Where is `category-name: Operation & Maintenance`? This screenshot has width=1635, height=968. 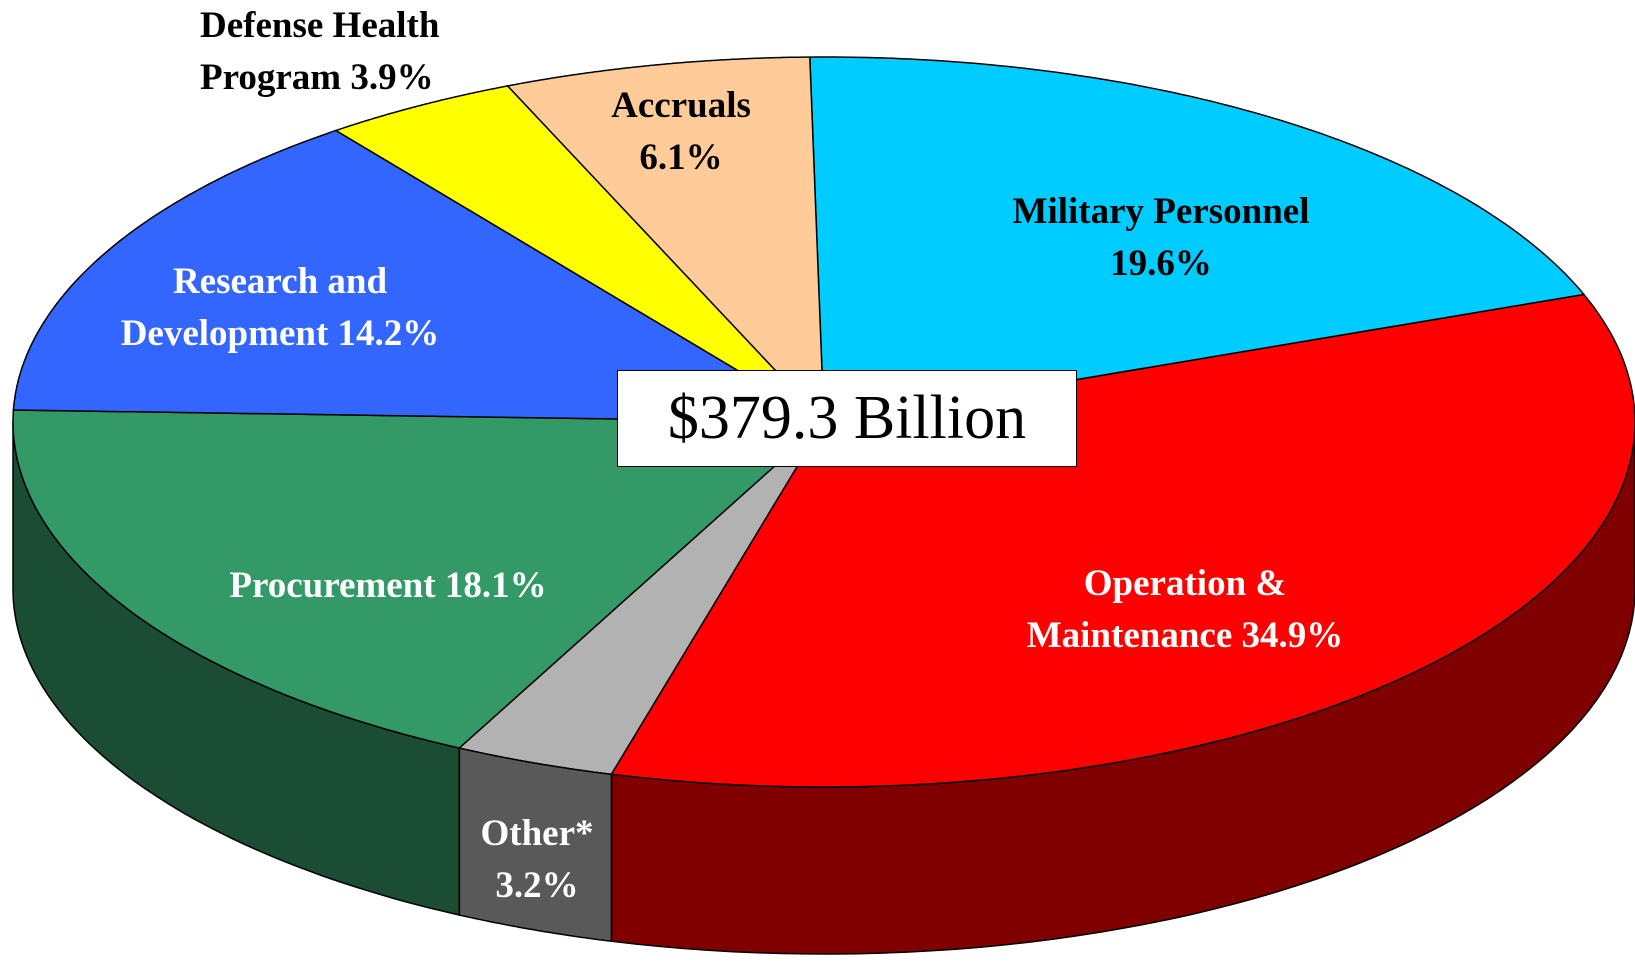
category-name: Operation & Maintenance is located at coordinates (1156, 609).